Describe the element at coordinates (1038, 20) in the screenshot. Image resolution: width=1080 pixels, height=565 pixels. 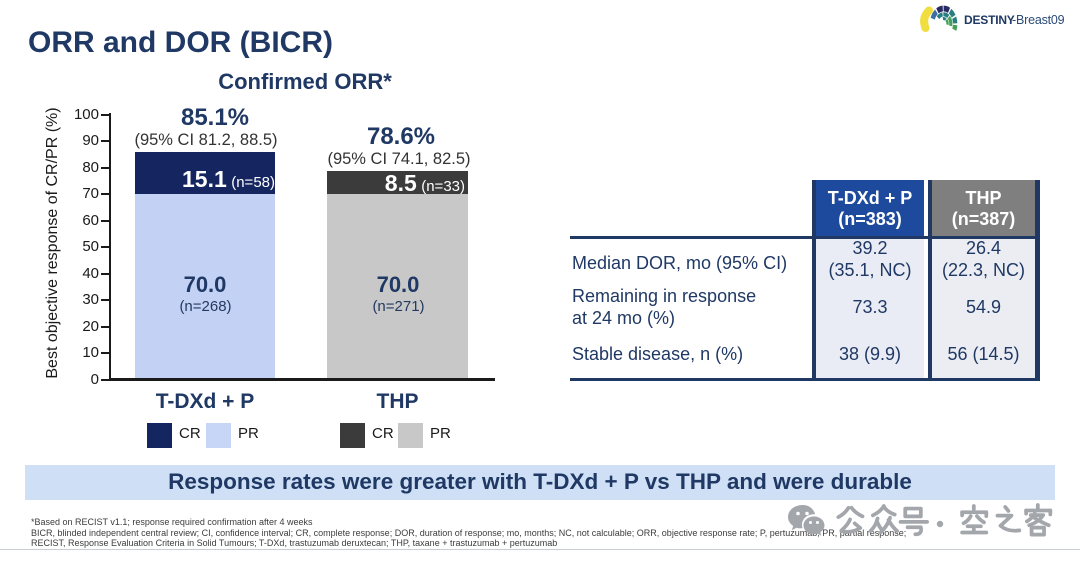
I see `svg-text: -Breast09` at that location.